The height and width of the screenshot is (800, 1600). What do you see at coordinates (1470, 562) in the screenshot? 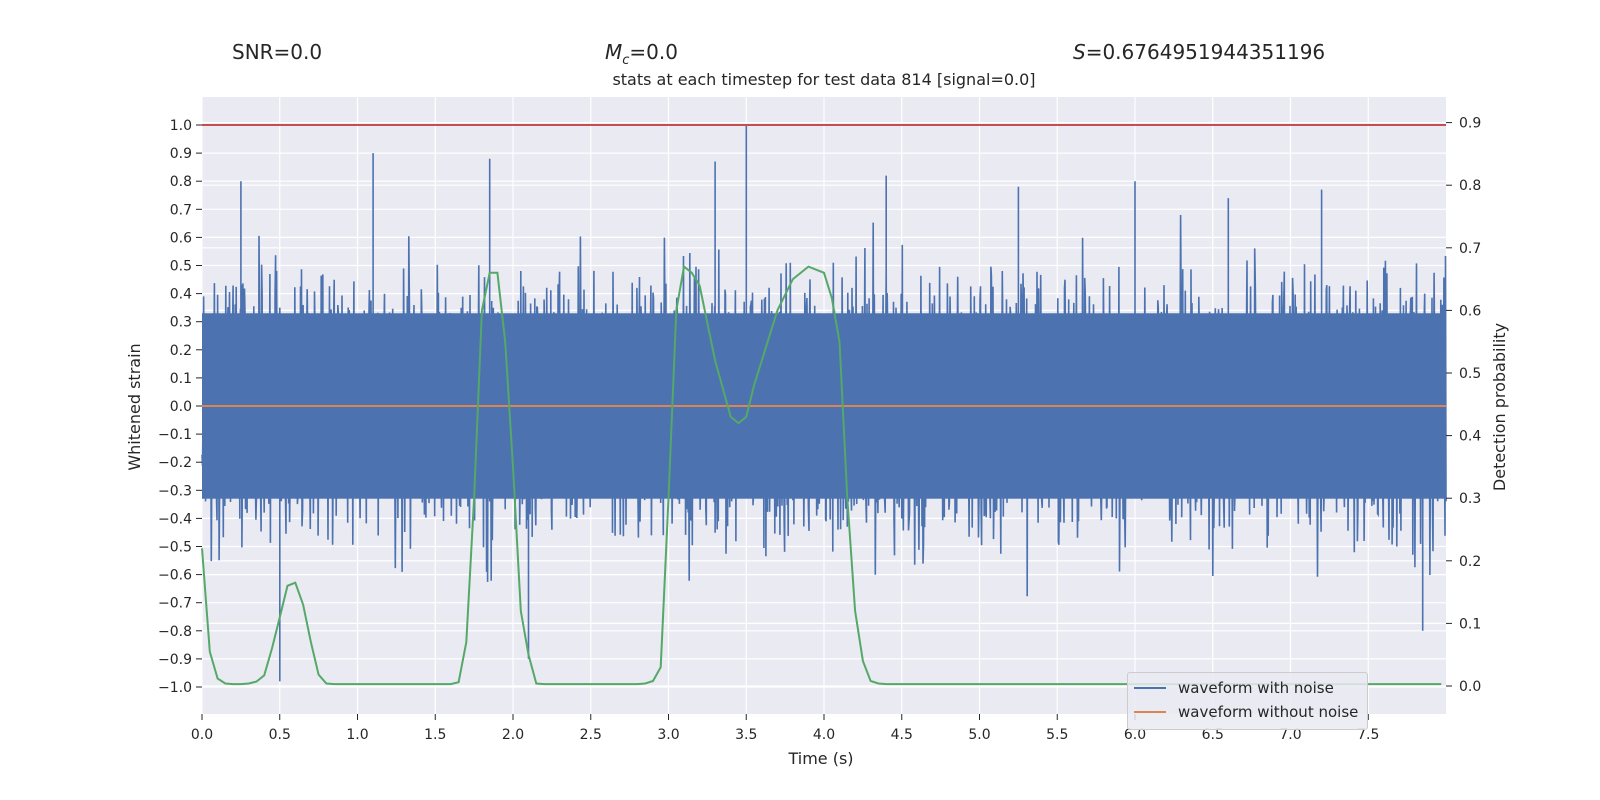
I see `y2-tick-label: 0.2` at bounding box center [1470, 562].